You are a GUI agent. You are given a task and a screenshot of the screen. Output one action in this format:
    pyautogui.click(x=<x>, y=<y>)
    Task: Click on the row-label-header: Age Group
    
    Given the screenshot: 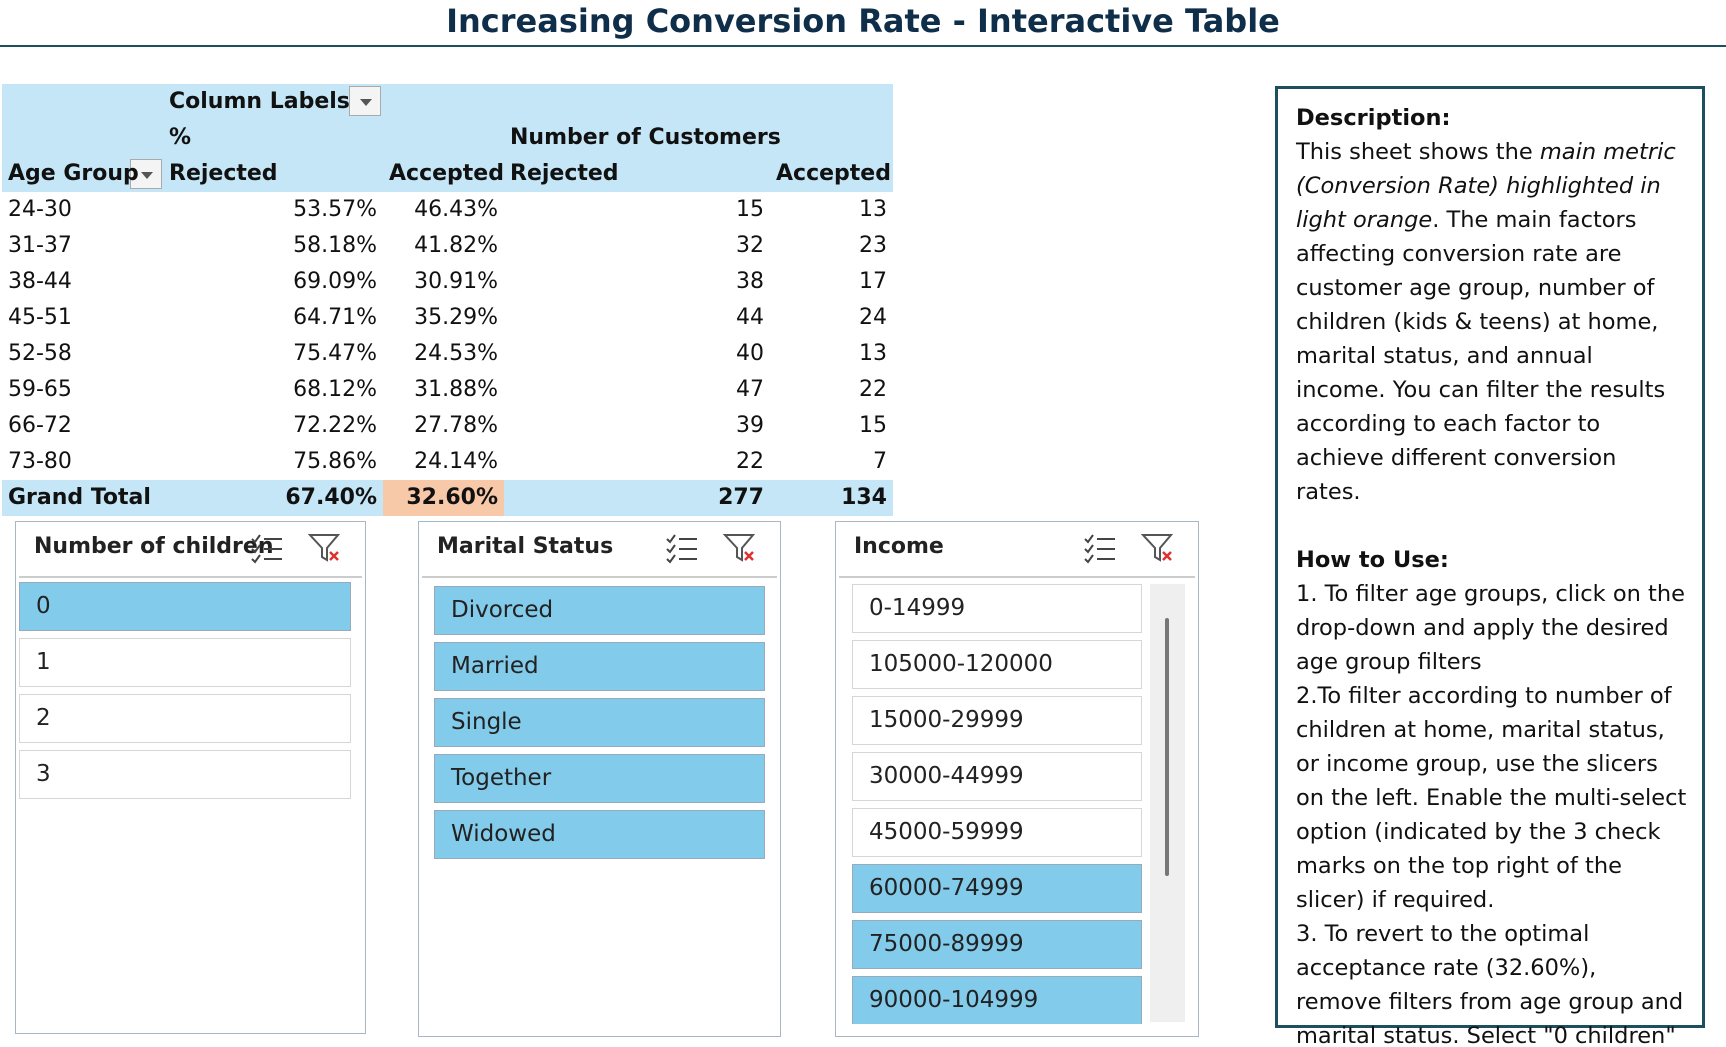 What is the action you would take?
    pyautogui.click(x=73, y=173)
    